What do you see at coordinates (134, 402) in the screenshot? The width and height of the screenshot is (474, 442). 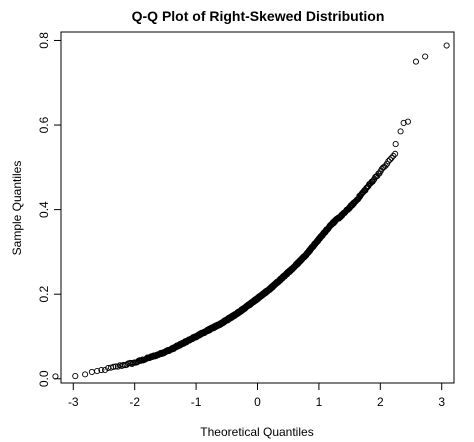 I see `x-tick-label: -2` at bounding box center [134, 402].